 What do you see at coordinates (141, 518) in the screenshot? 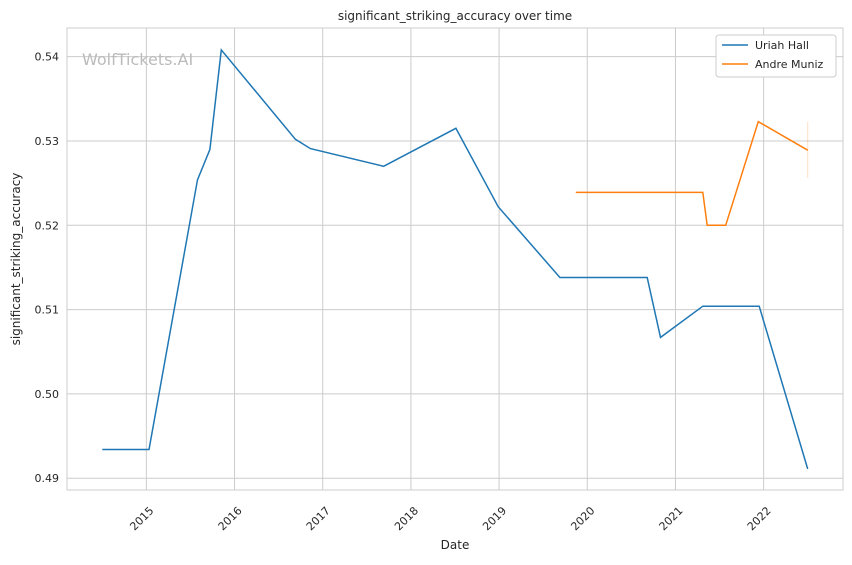
I see `x-tick-label: 2015` at bounding box center [141, 518].